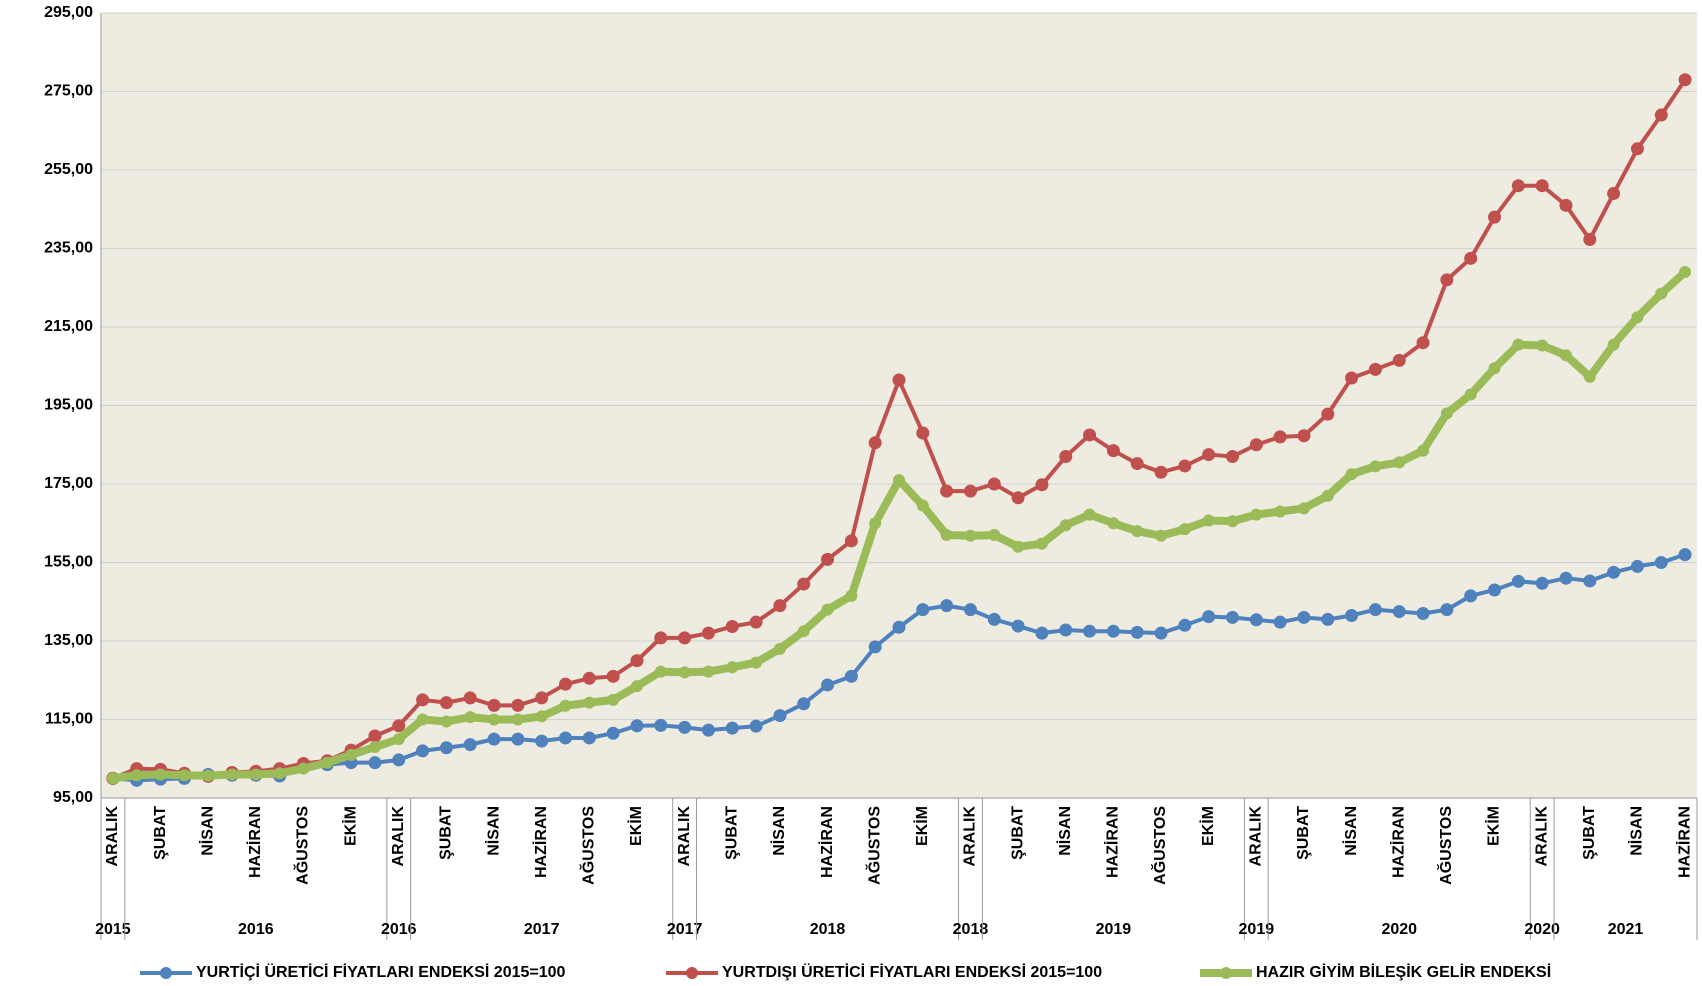 The image size is (1702, 986). What do you see at coordinates (542, 929) in the screenshot?
I see `year-label: 2017` at bounding box center [542, 929].